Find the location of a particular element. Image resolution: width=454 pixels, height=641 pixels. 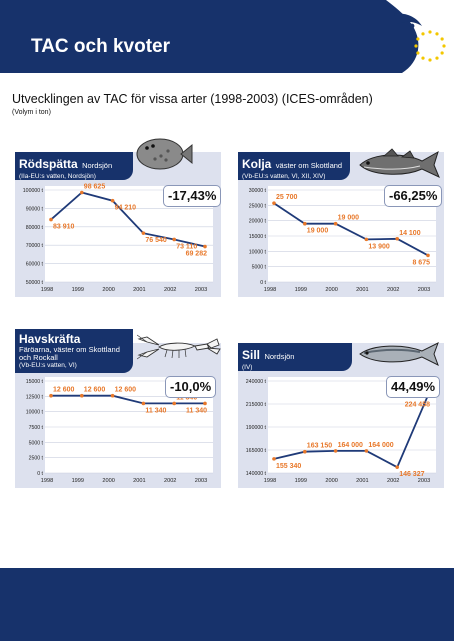

data-label: 14 100 is located at coordinates (410, 233).